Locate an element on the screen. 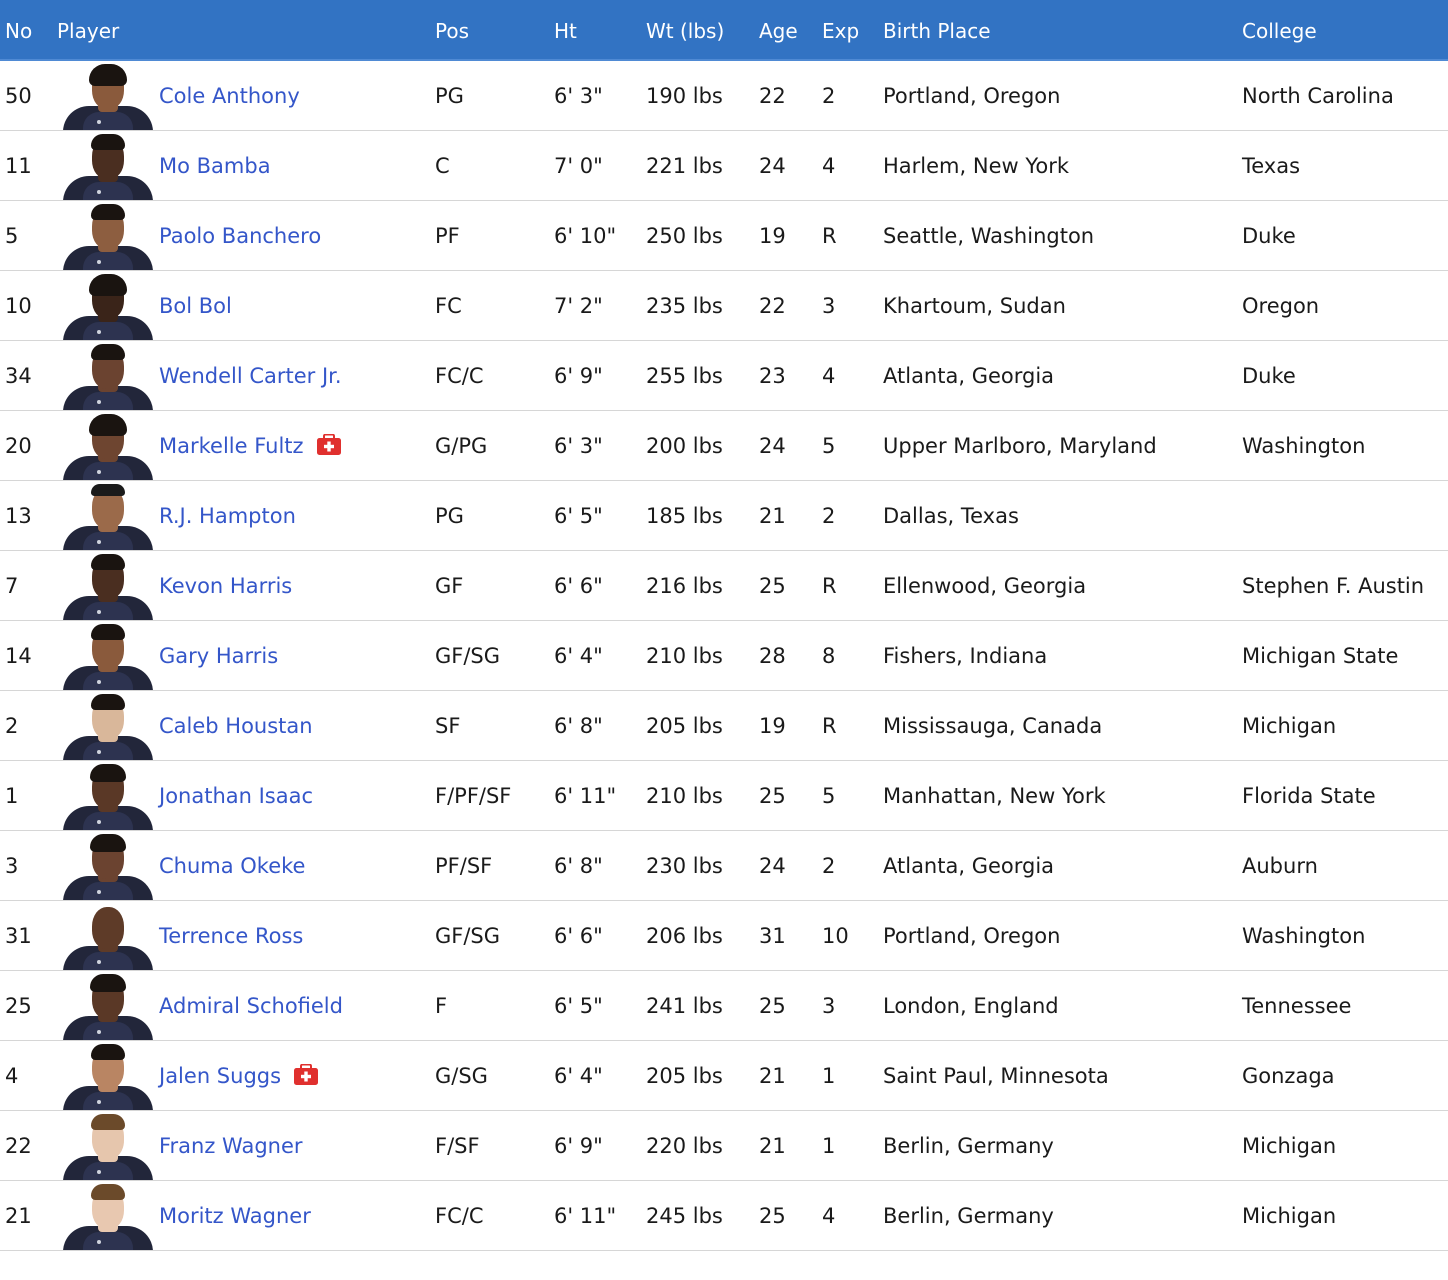  header-player: Player is located at coordinates (88, 30).